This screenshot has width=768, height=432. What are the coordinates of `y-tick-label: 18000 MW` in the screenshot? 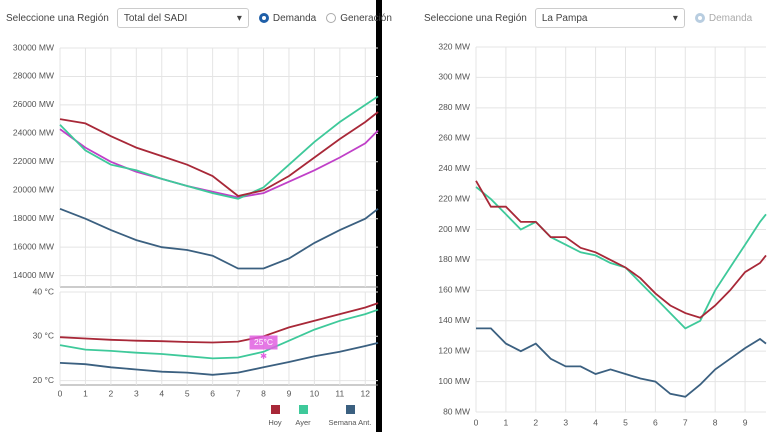 It's located at (33, 218).